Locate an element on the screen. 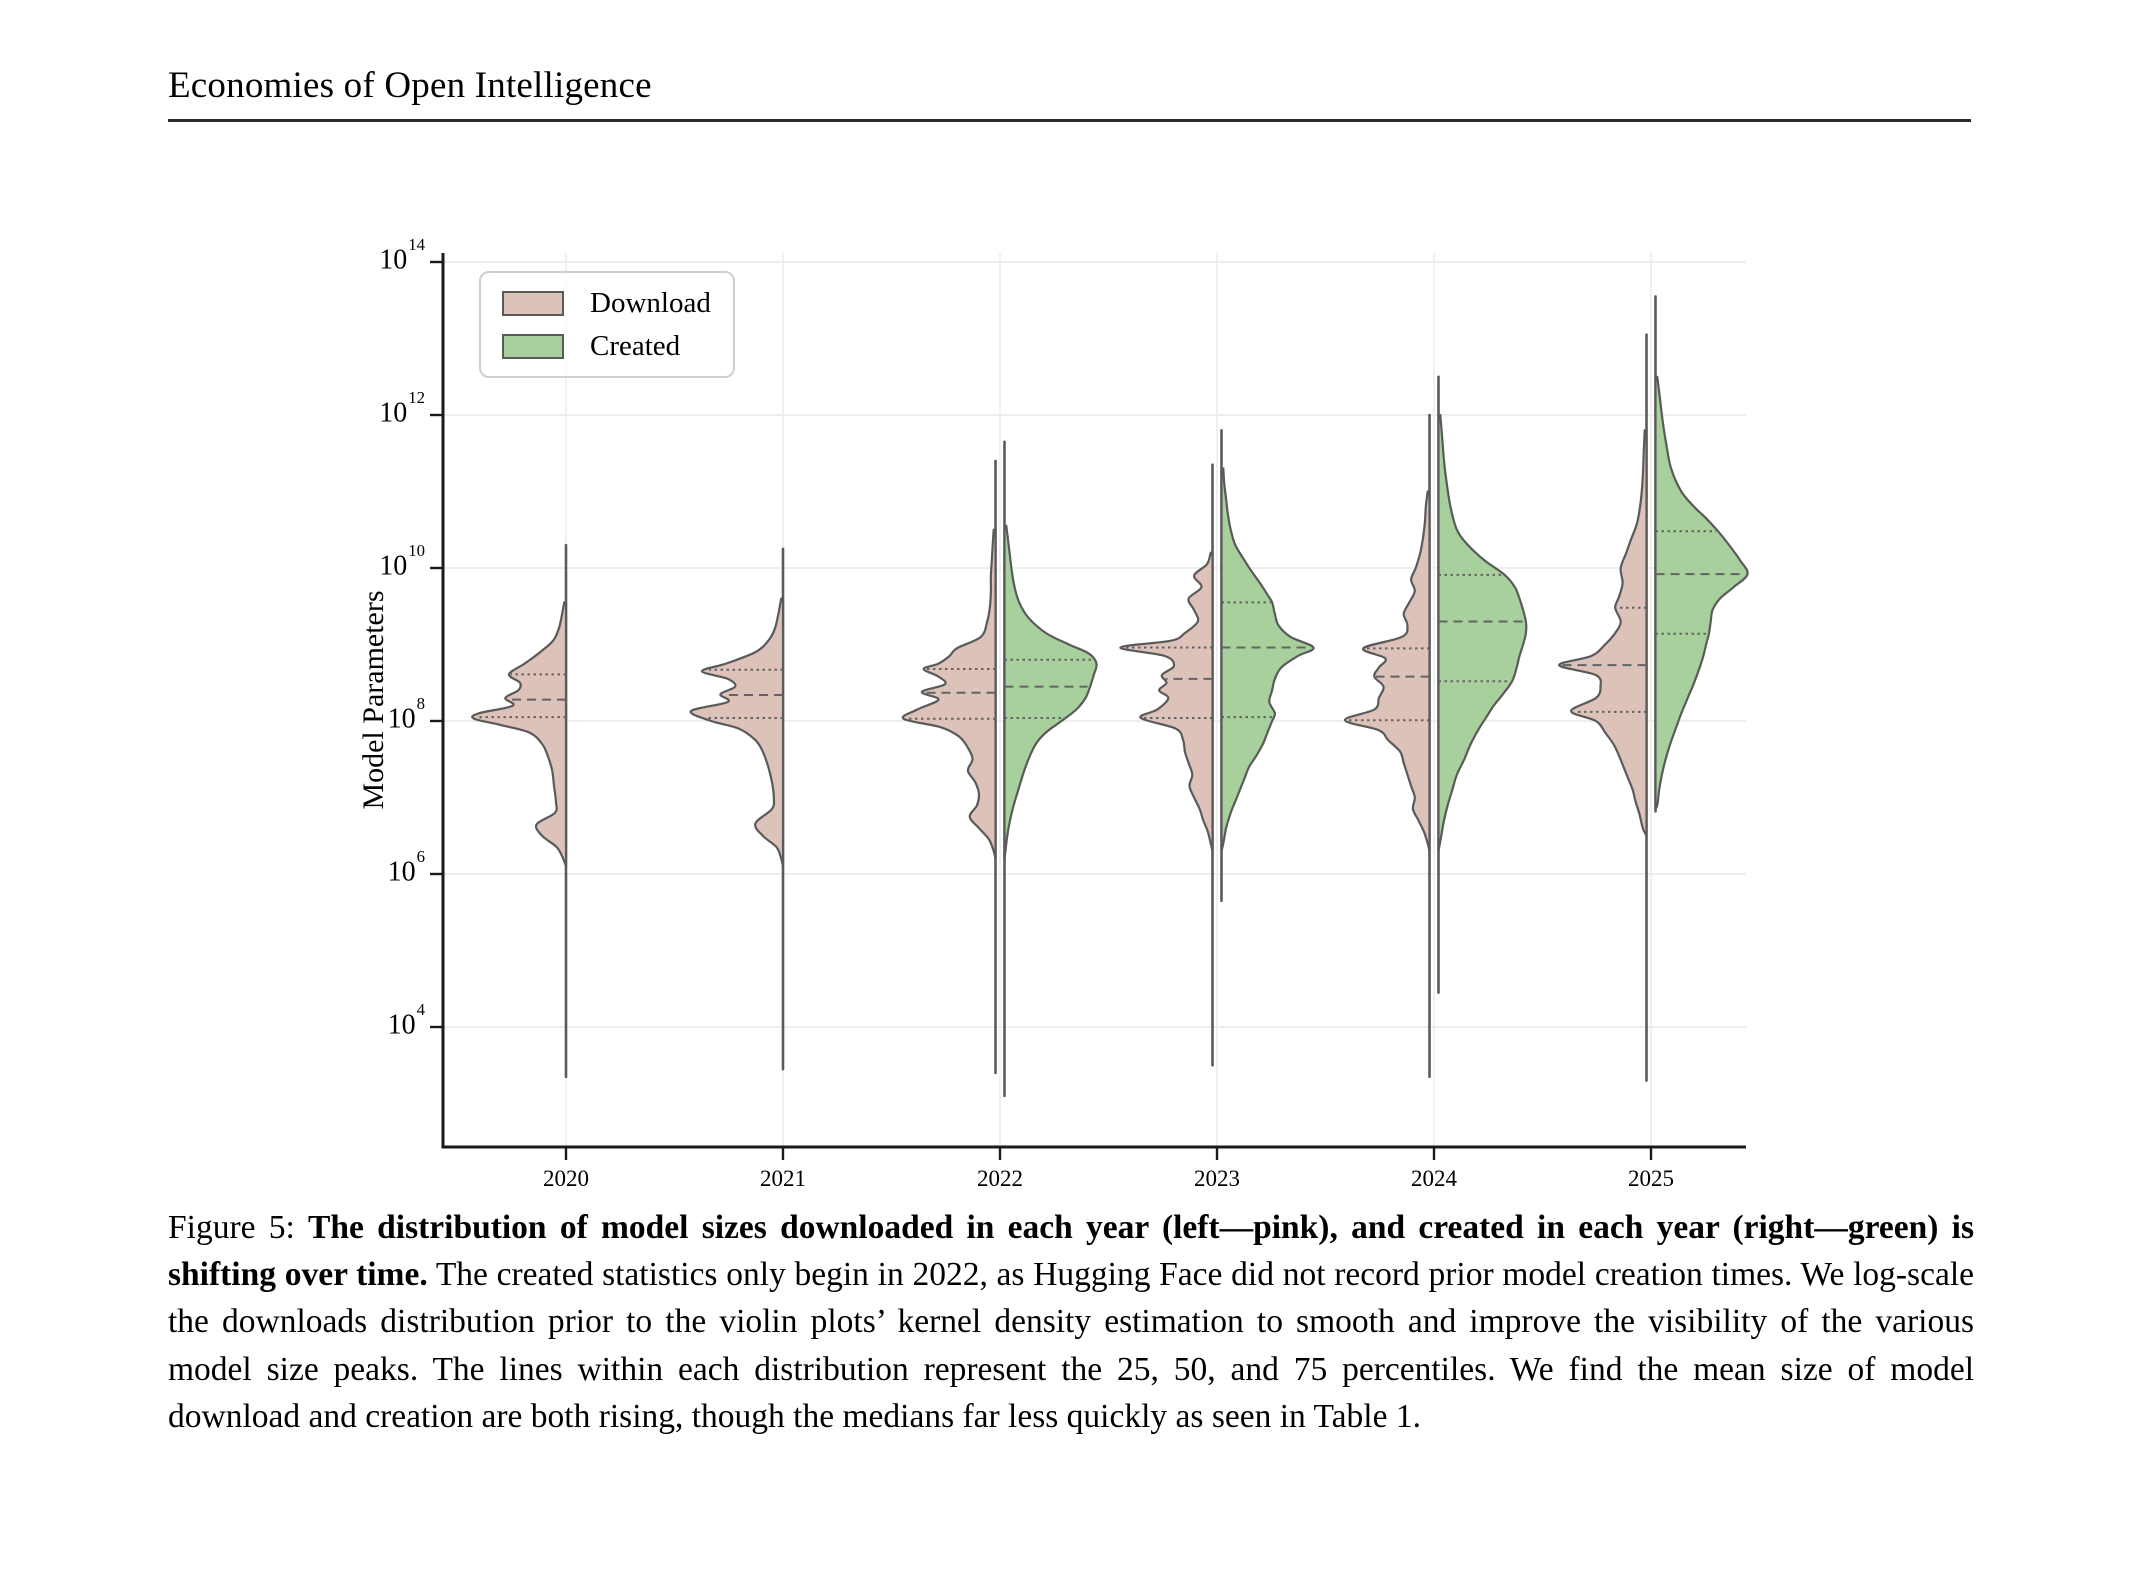 The height and width of the screenshot is (1592, 2138). violin-created-2025 is located at coordinates (1701, 554).